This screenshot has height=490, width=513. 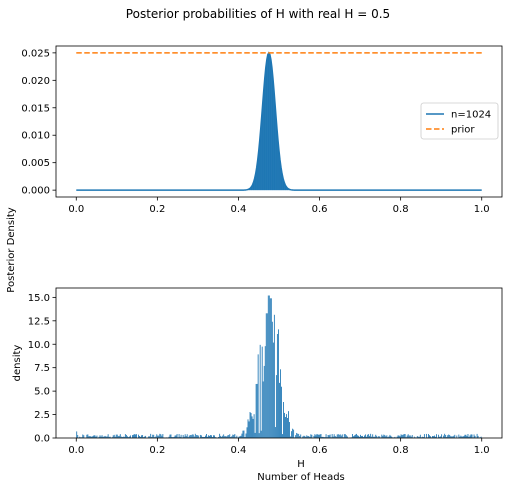 What do you see at coordinates (401, 209) in the screenshot?
I see `x-tick-label: 0.8` at bounding box center [401, 209].